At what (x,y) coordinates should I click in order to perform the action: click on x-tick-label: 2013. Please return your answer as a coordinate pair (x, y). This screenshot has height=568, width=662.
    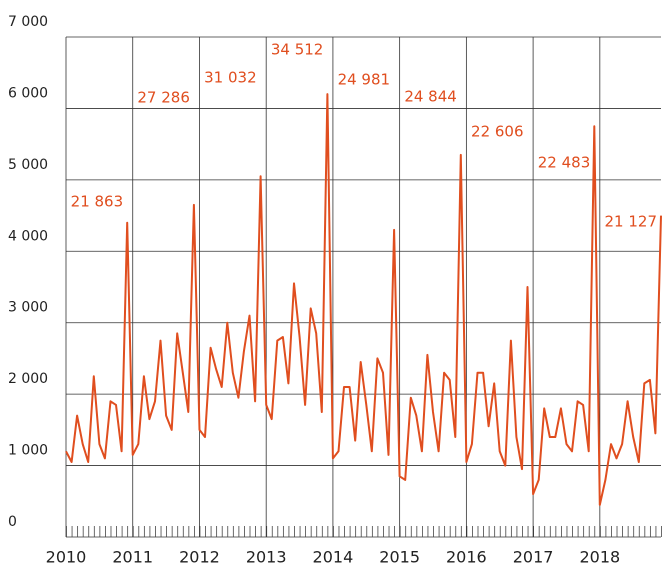
    Looking at the image, I should click on (266, 557).